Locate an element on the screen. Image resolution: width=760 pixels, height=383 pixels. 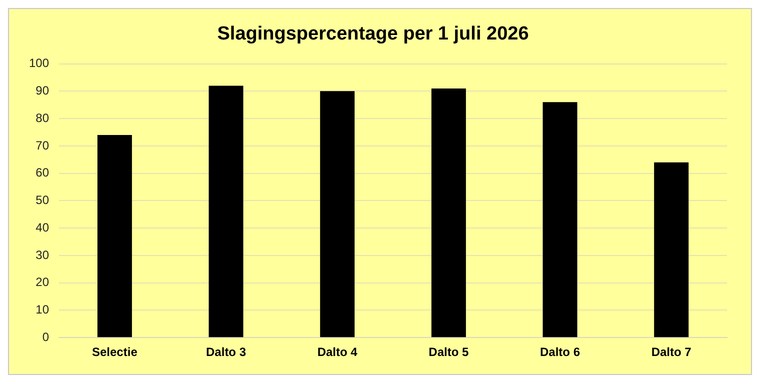
y-tick-label: 0 is located at coordinates (46, 337).